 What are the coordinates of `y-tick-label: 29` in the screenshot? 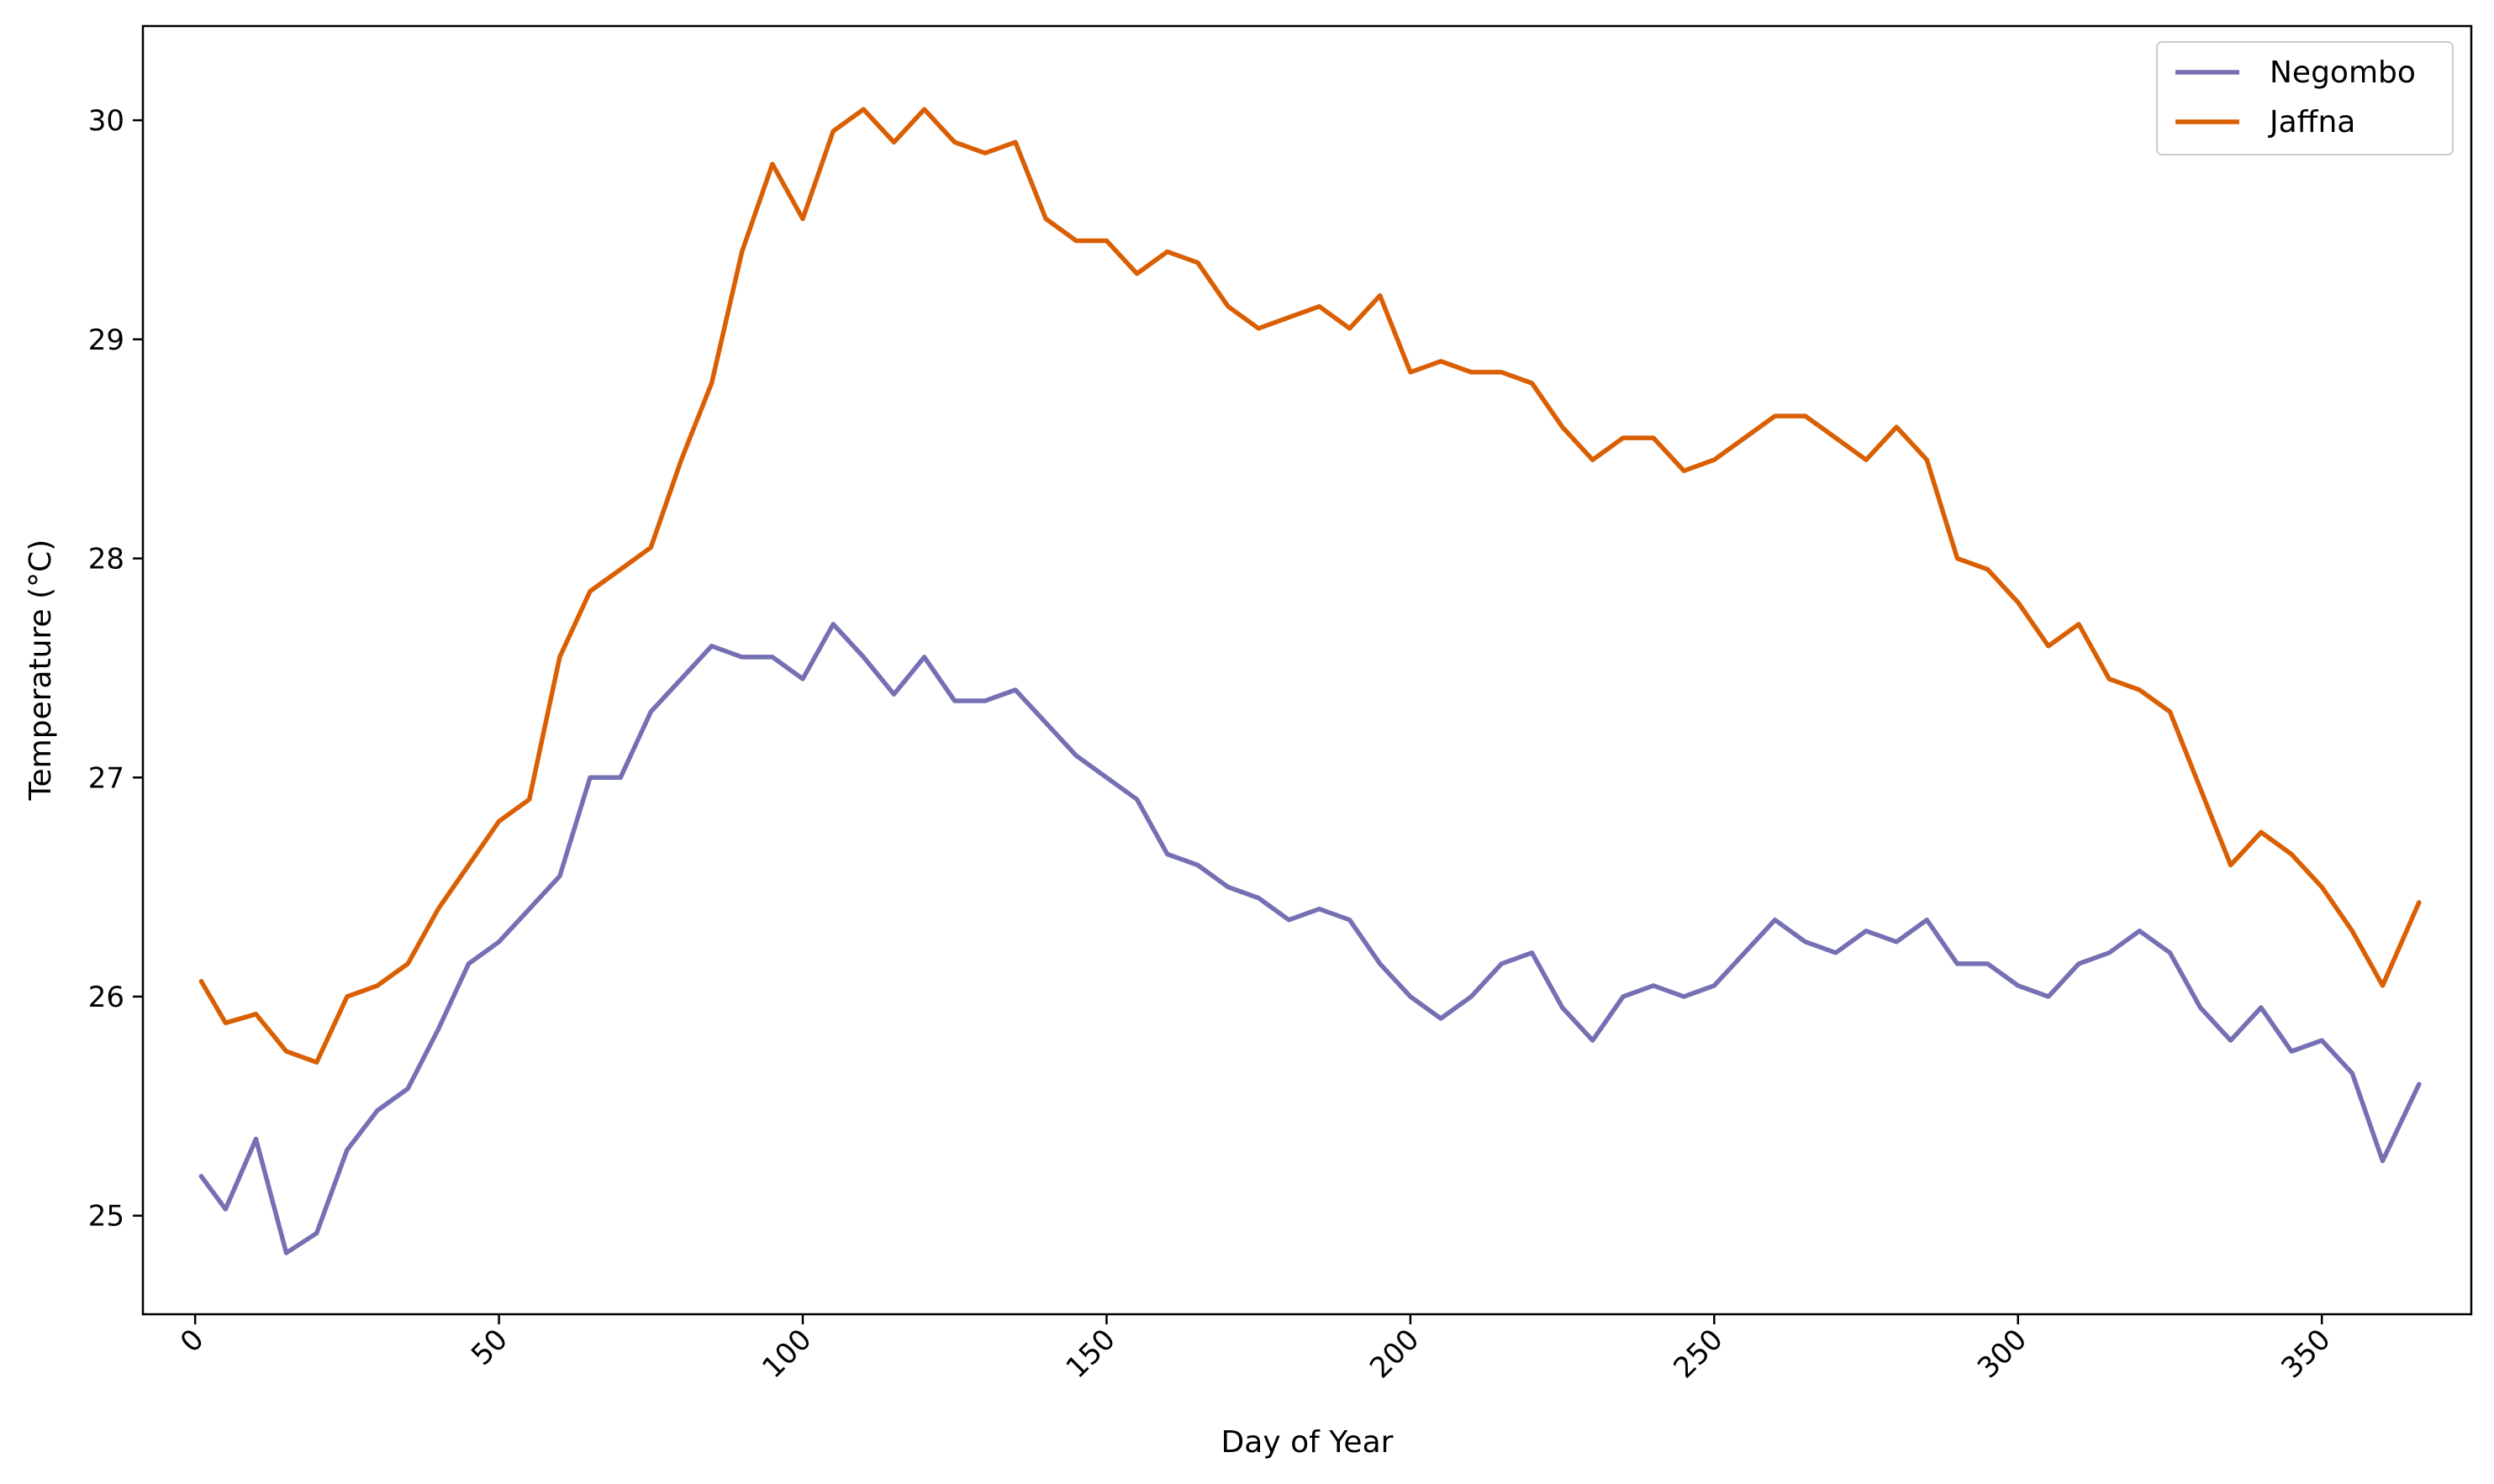 It's located at (106, 340).